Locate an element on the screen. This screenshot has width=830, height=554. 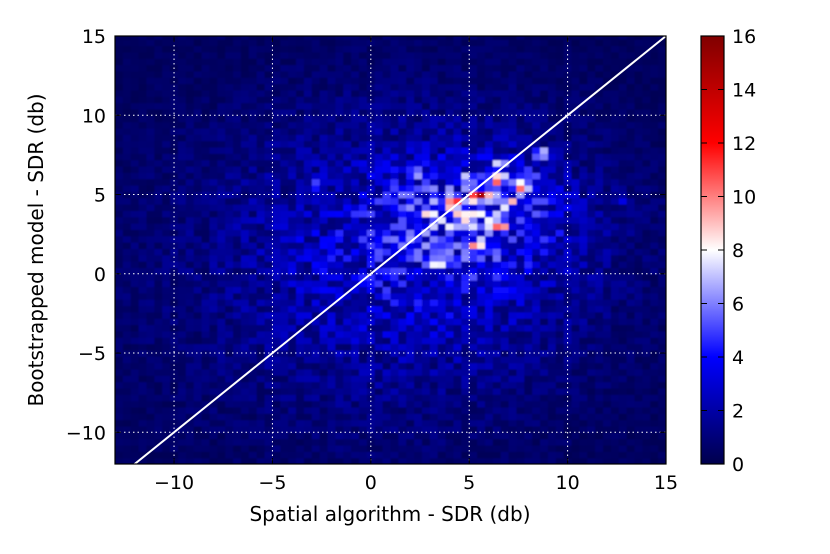
x-tick-label: 0 is located at coordinates (371, 483).